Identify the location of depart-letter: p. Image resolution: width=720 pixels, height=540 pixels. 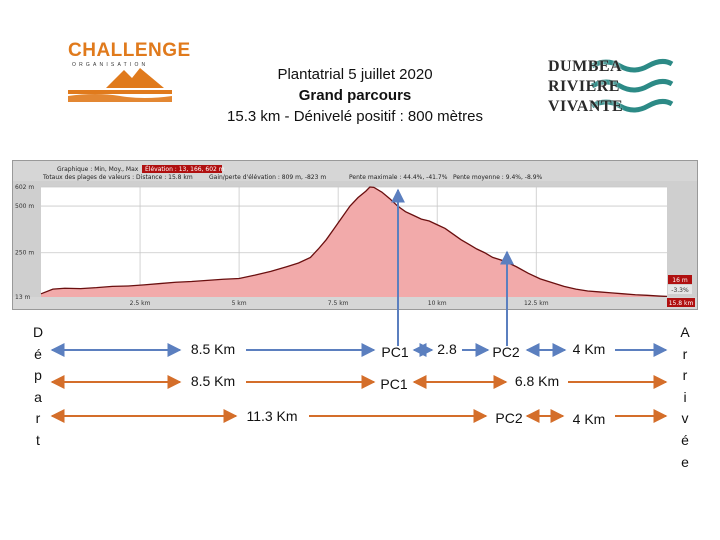
(38, 375).